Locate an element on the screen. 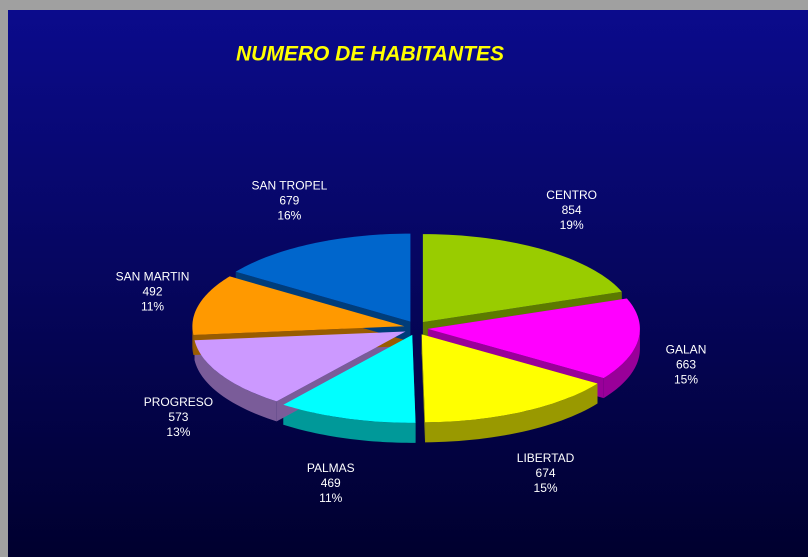 The height and width of the screenshot is (557, 808). label-category: GALAN is located at coordinates (686, 349).